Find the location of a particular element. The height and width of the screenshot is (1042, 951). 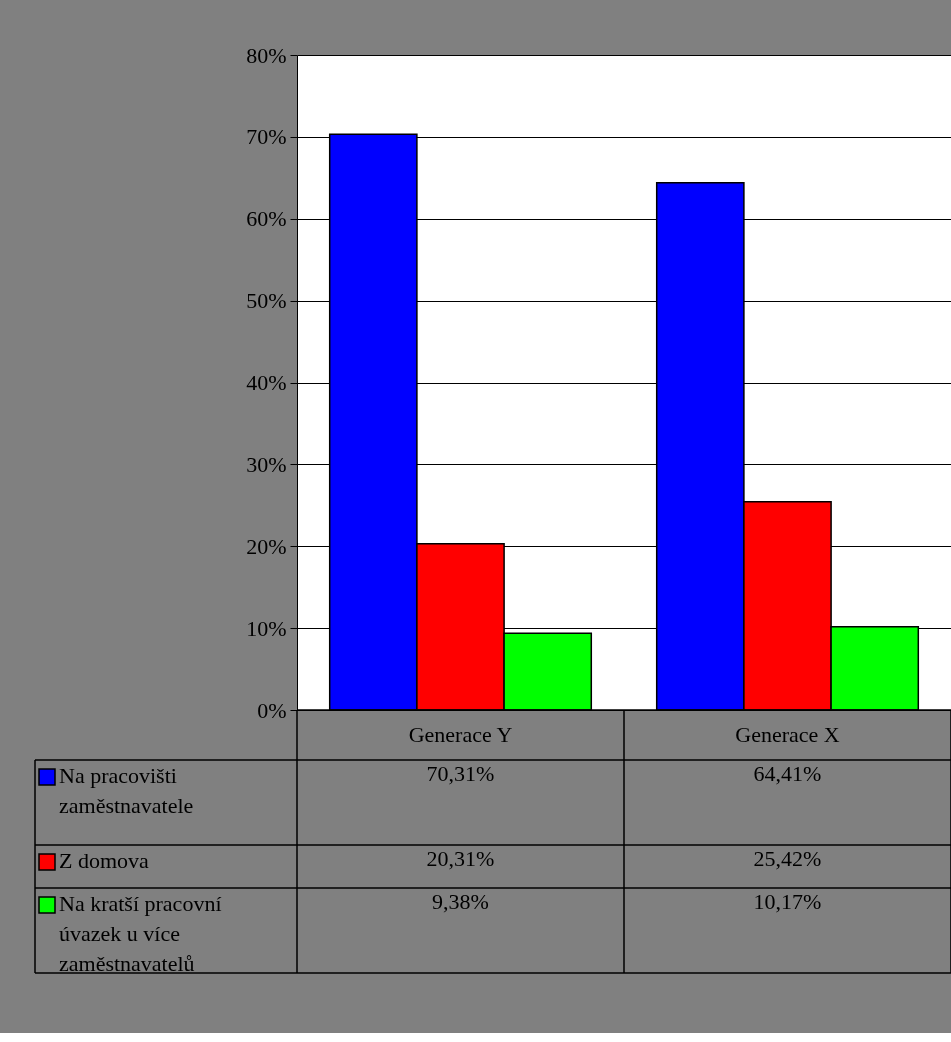

data-label: 64,41% is located at coordinates (787, 773).